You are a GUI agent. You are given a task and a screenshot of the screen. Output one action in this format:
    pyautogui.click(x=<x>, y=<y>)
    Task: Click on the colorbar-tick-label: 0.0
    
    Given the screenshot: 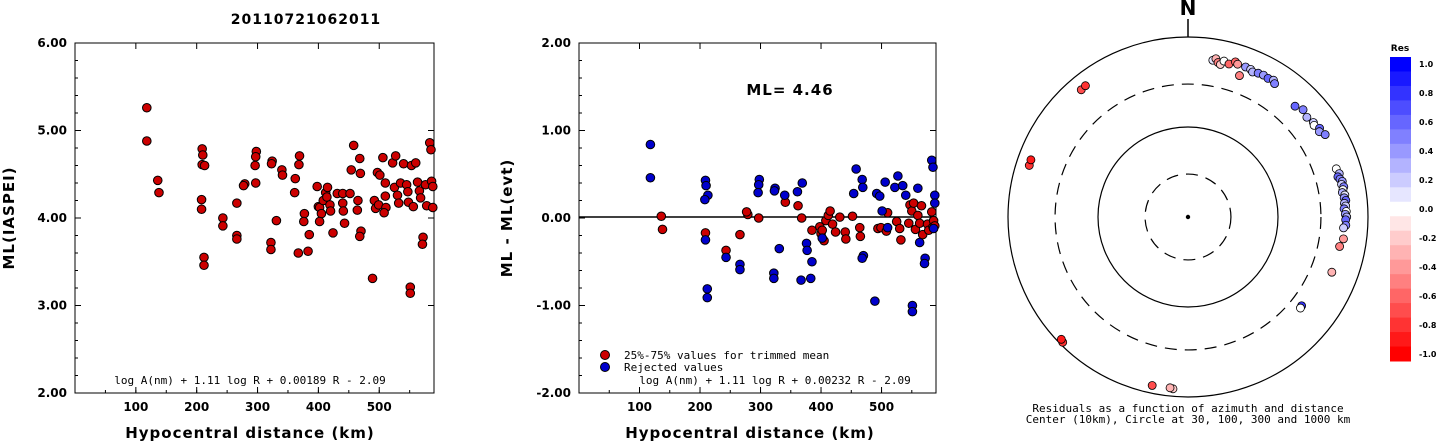 What is the action you would take?
    pyautogui.click(x=1426, y=209)
    